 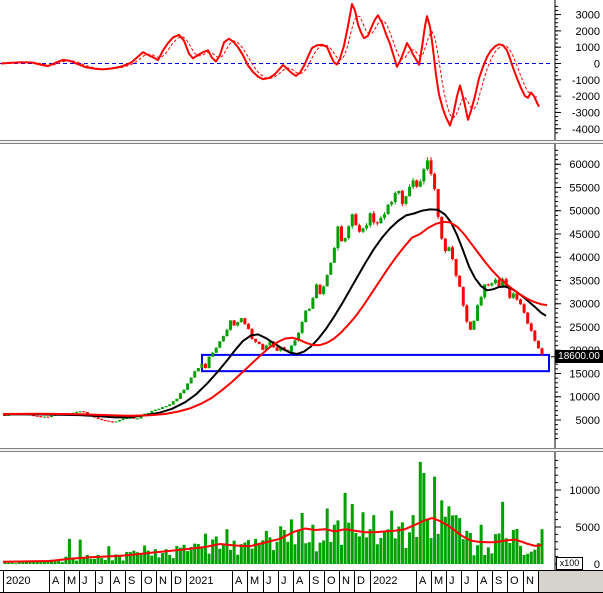 I want to click on y-tick-label: 60000, so click(x=584, y=165).